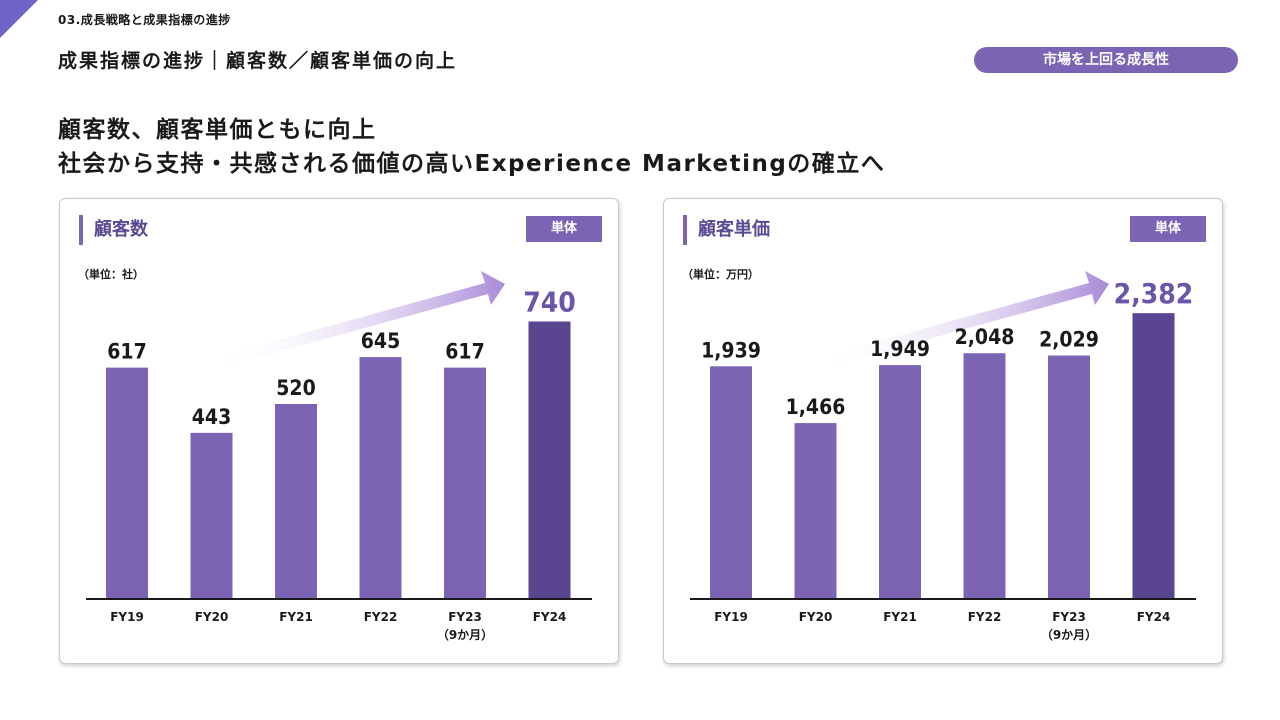 This screenshot has width=1280, height=720. I want to click on headline-line-1: 顧客数、顧客単価ともに向上, so click(217, 130).